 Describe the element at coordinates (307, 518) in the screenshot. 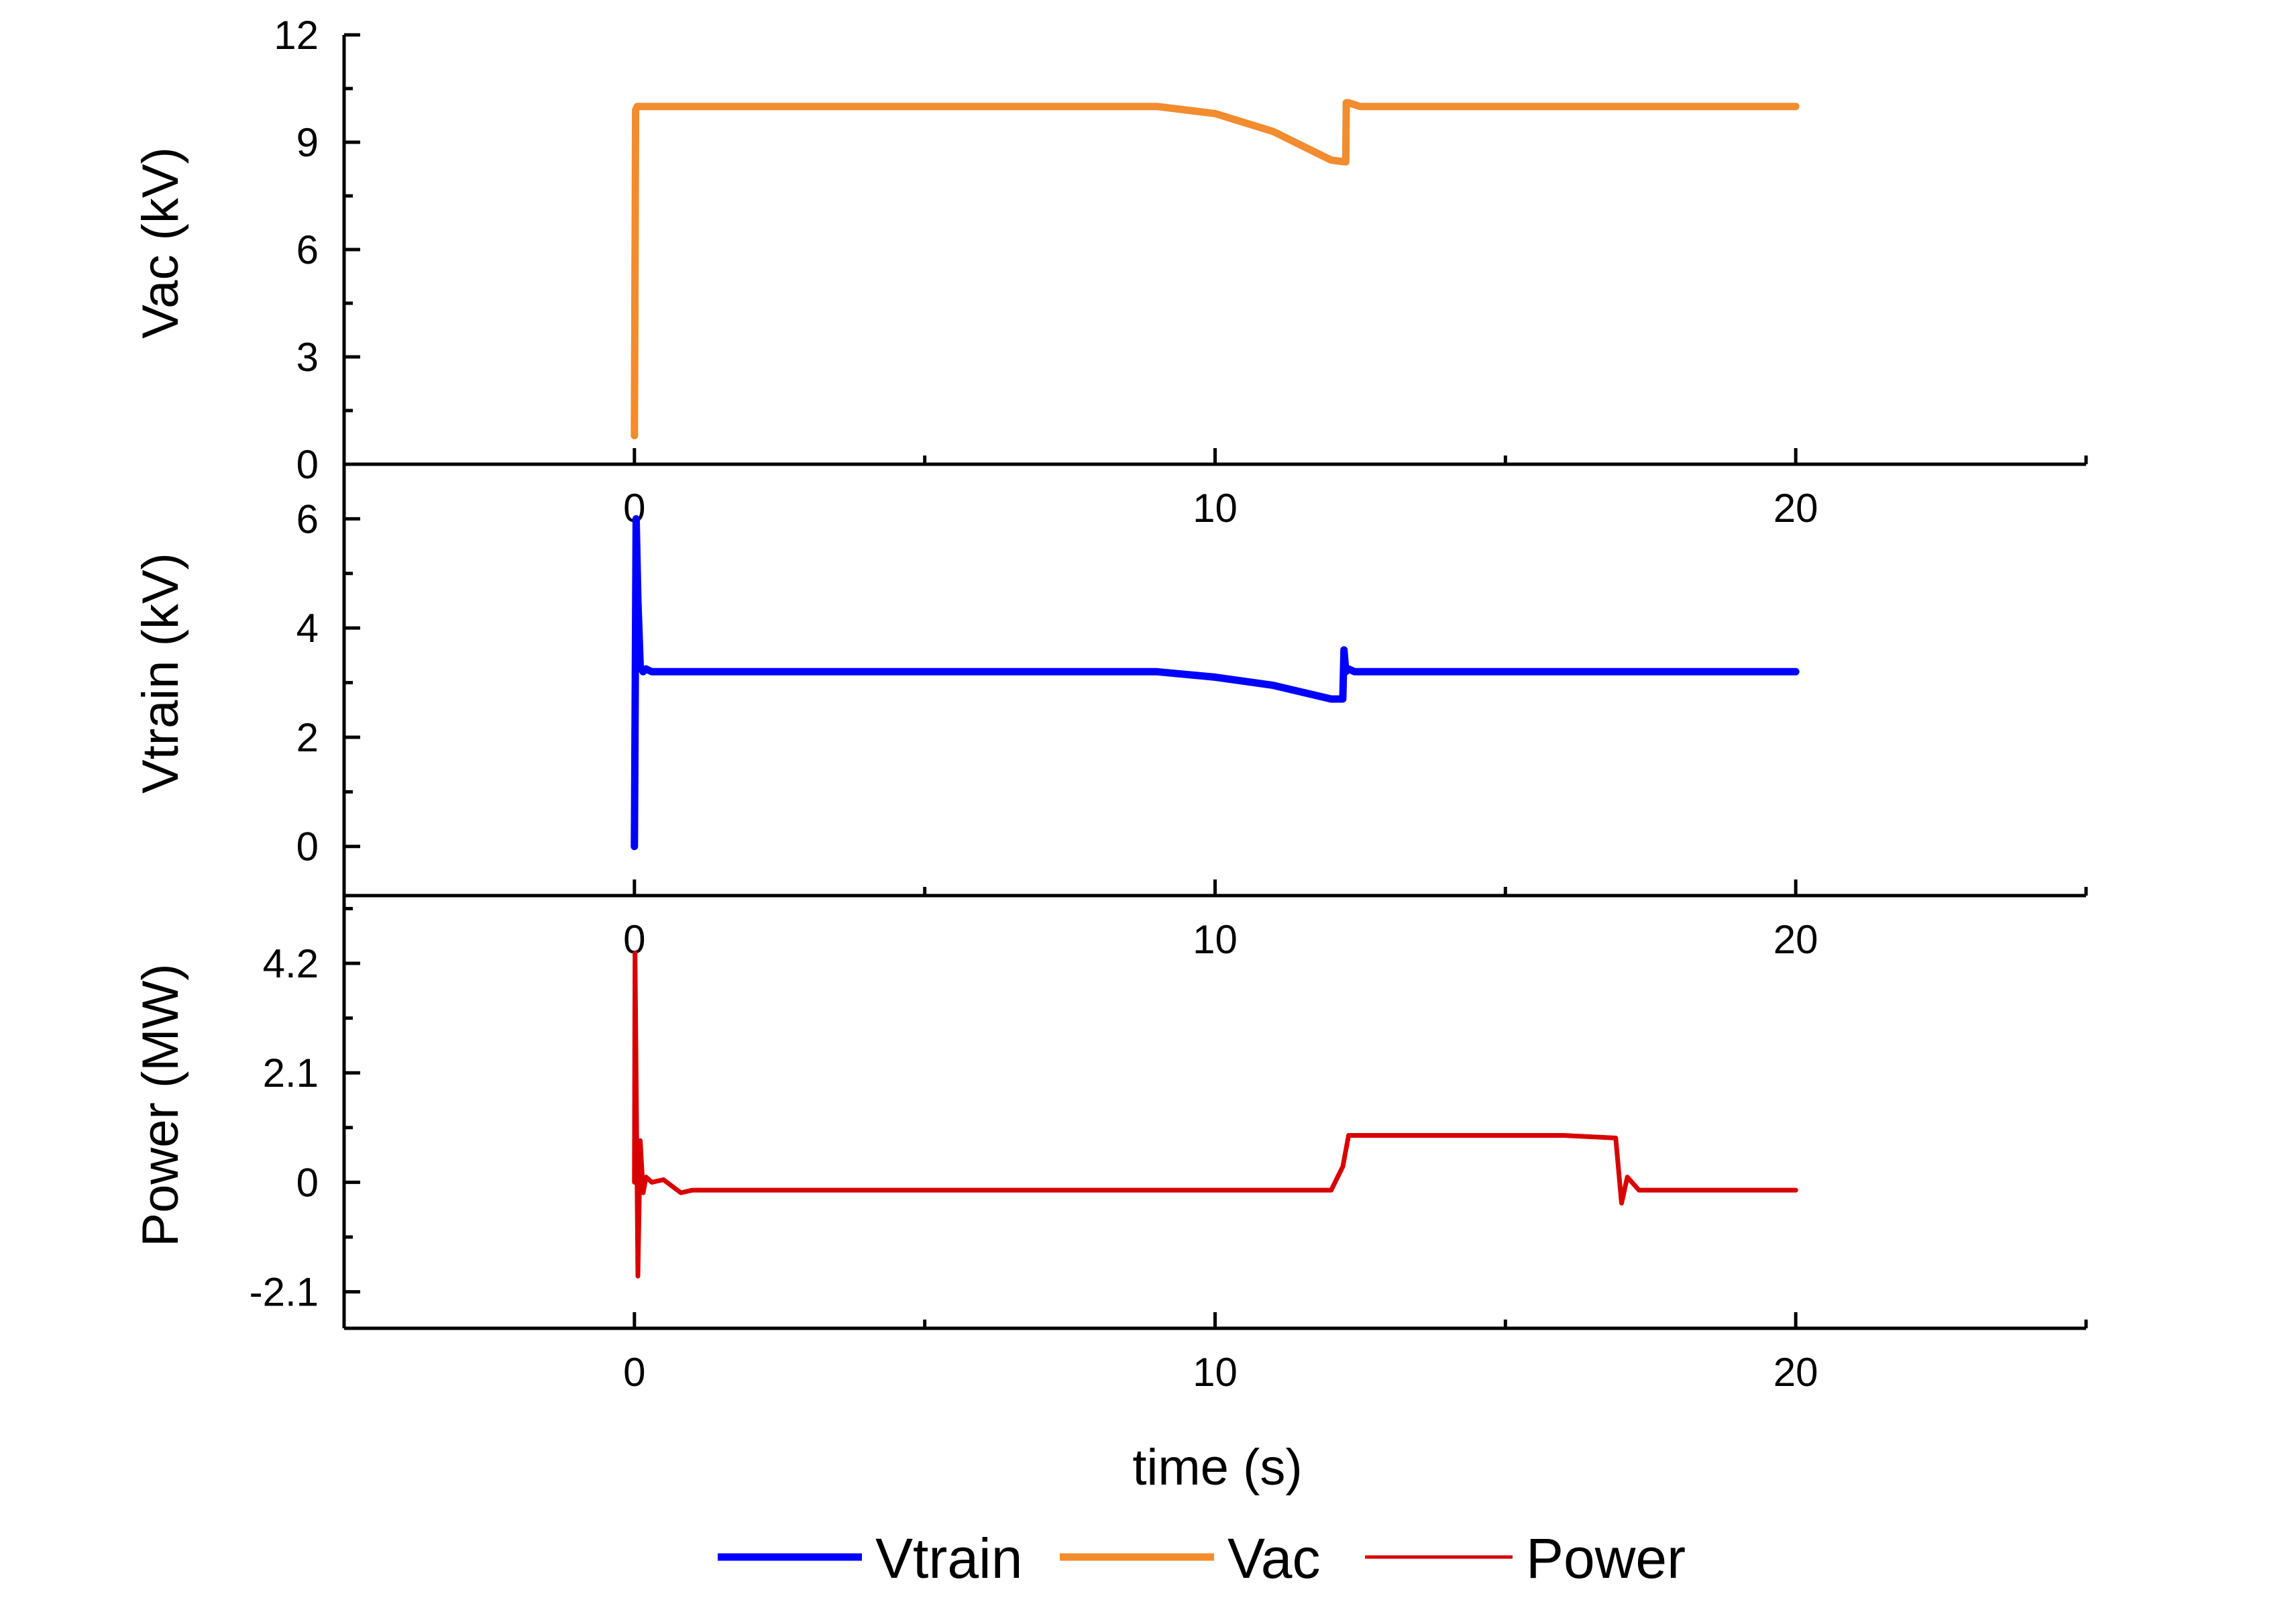

I see `vtrain-y-tick-label: 6` at that location.